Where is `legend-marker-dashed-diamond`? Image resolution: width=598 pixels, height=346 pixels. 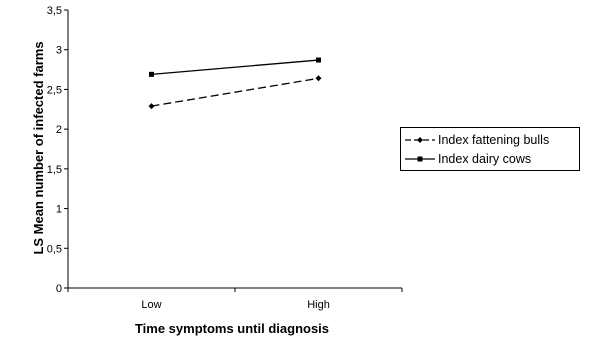 legend-marker-dashed-diamond is located at coordinates (420, 140).